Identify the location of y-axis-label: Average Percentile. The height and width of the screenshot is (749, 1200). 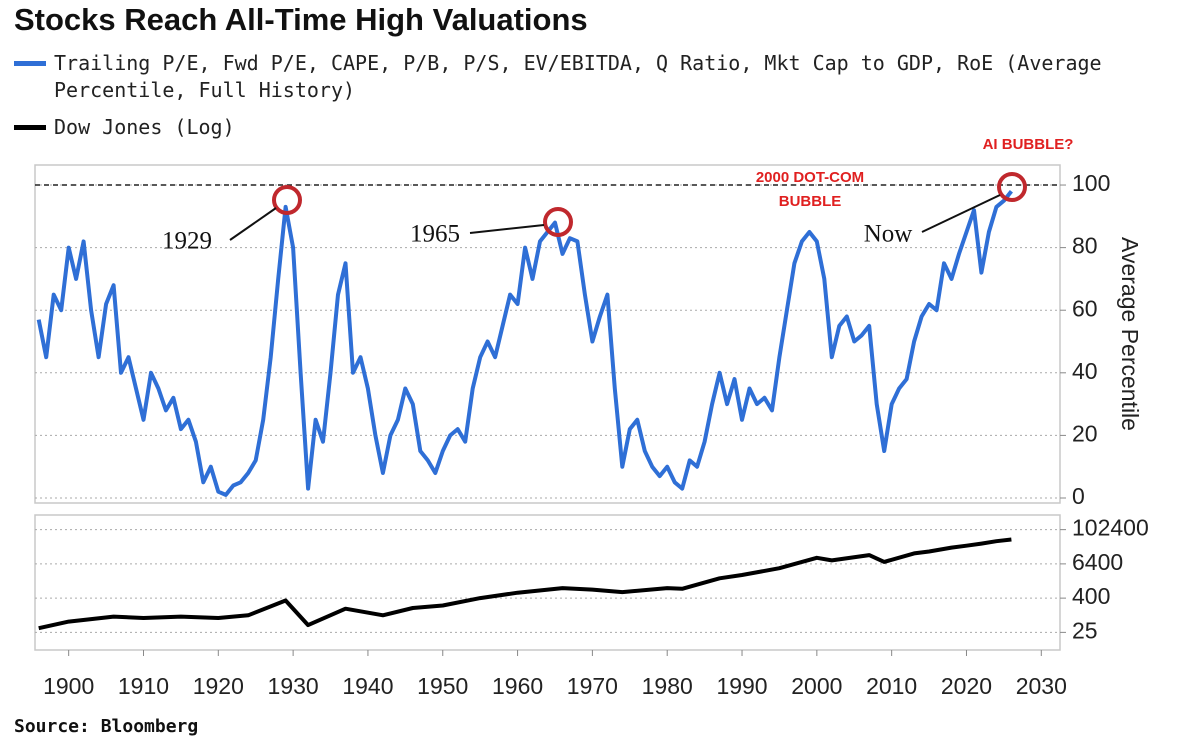
(1130, 334).